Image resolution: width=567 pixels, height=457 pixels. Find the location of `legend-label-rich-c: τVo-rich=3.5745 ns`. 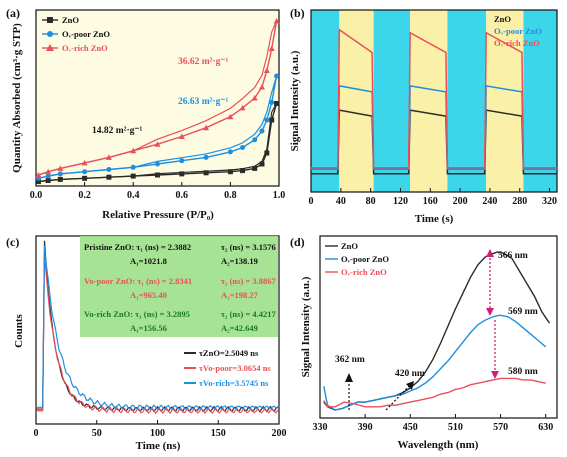

legend-label-rich-c: τVo-rich=3.5745 ns is located at coordinates (234, 383).